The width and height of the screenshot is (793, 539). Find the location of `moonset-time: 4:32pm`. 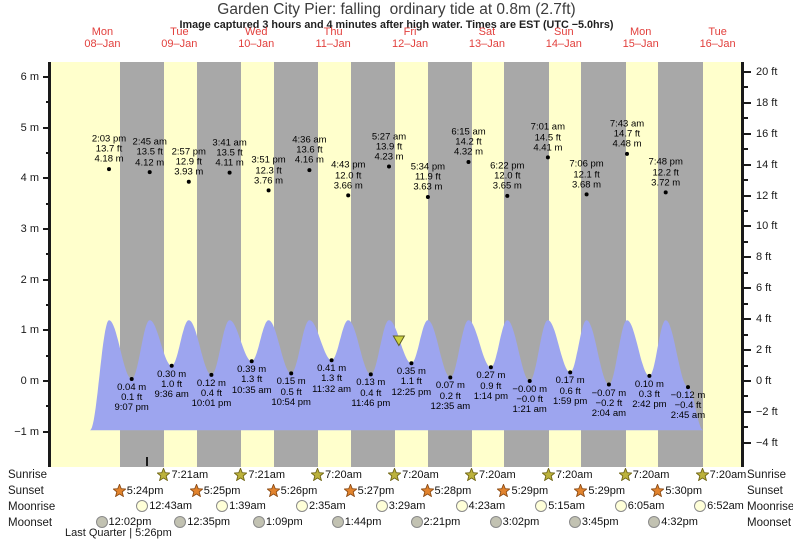

moonset-time: 4:32pm is located at coordinates (679, 522).